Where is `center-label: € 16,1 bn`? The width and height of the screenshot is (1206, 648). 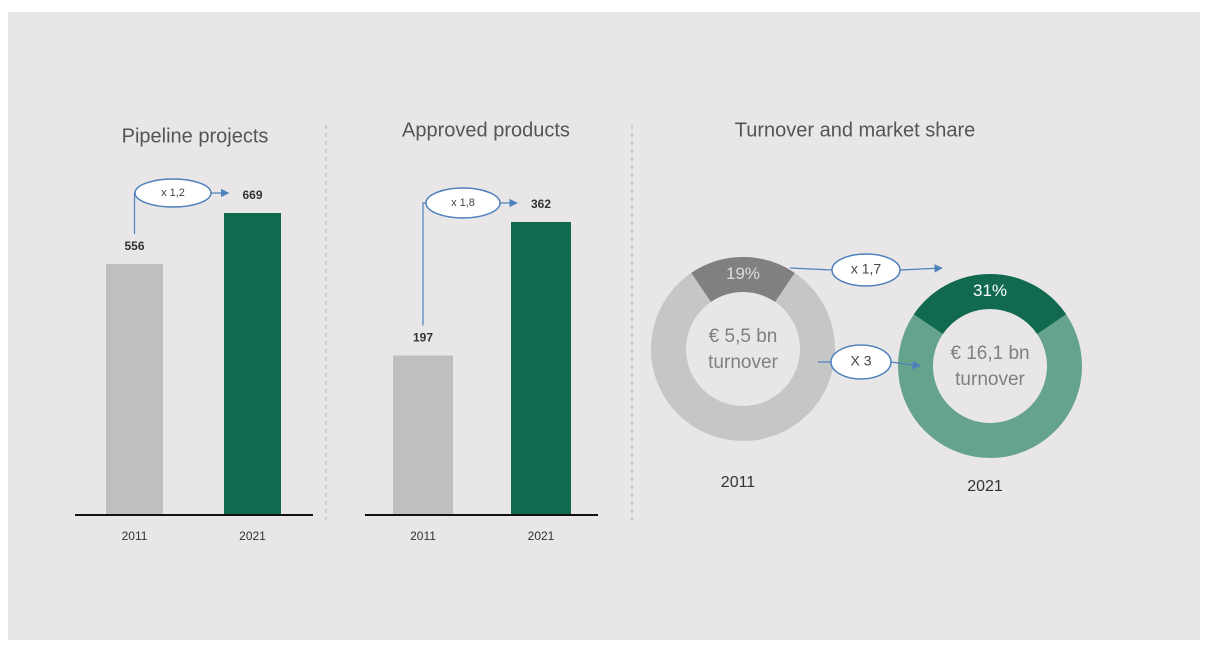
center-label: € 16,1 bn is located at coordinates (989, 353).